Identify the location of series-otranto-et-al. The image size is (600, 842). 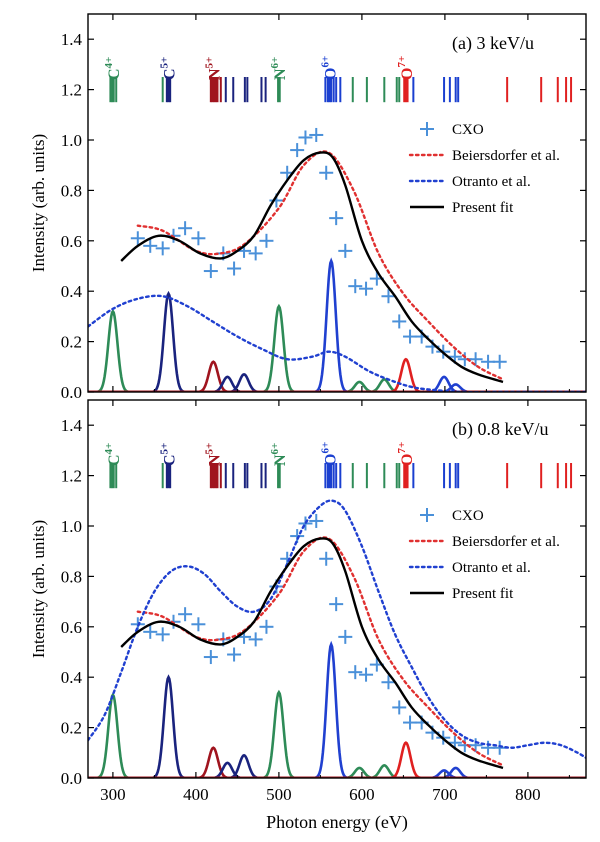
(337, 343).